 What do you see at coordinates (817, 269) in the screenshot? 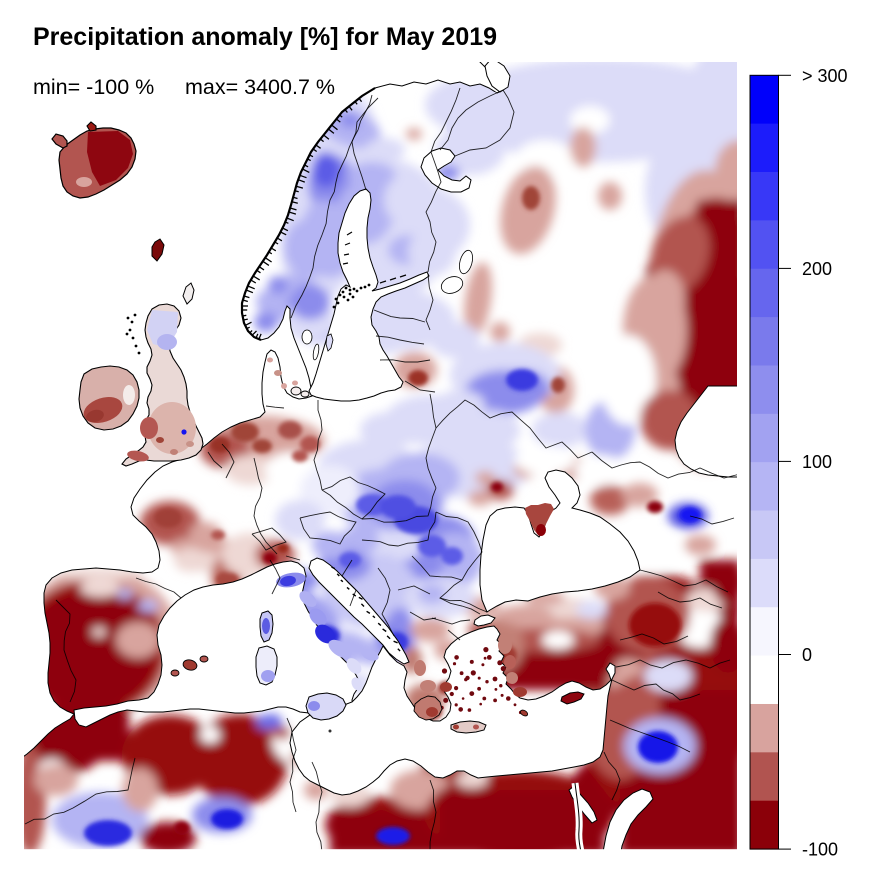
I see `svg-text: 200` at bounding box center [817, 269].